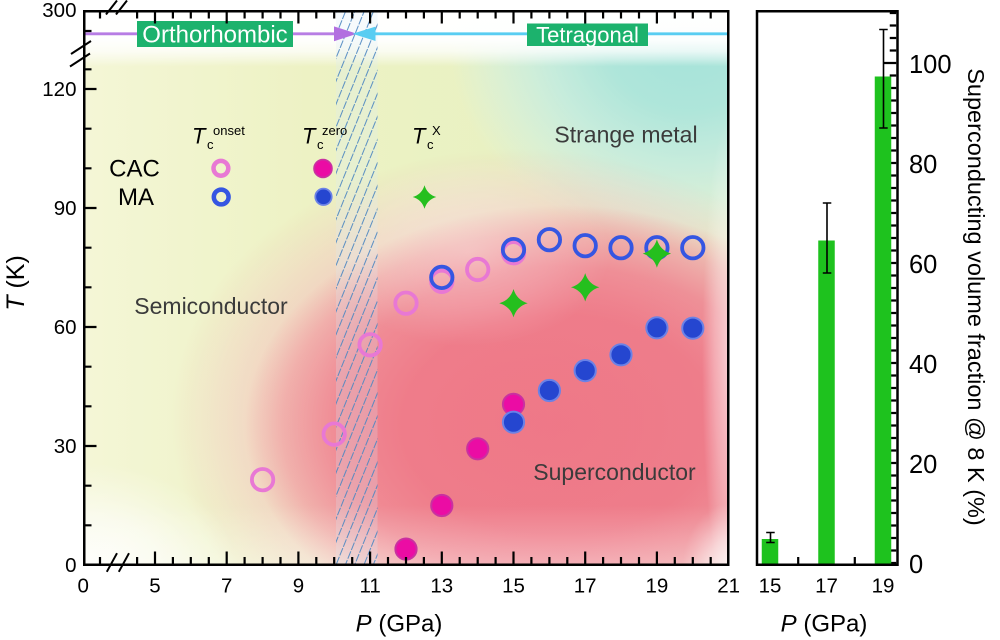  I want to click on svg-text: 21, so click(728, 586).